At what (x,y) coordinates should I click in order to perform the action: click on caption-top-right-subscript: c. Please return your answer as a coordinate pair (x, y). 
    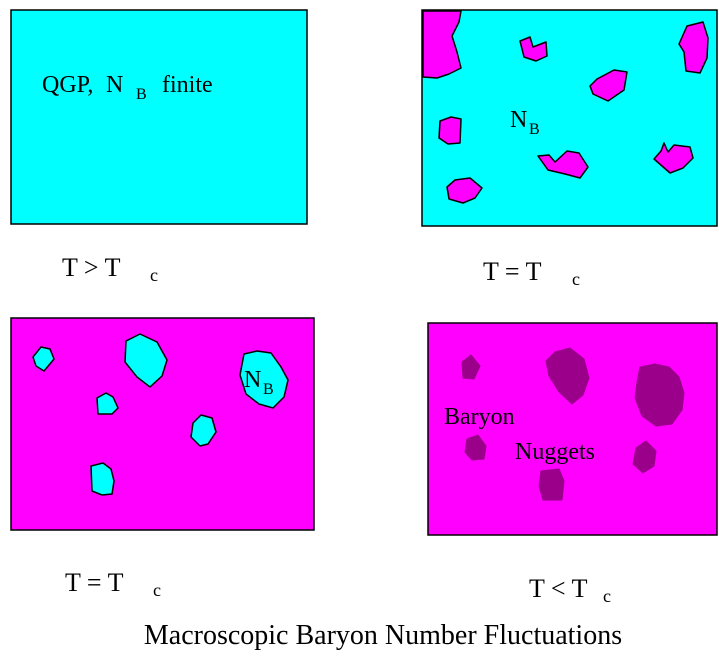
    Looking at the image, I should click on (576, 279).